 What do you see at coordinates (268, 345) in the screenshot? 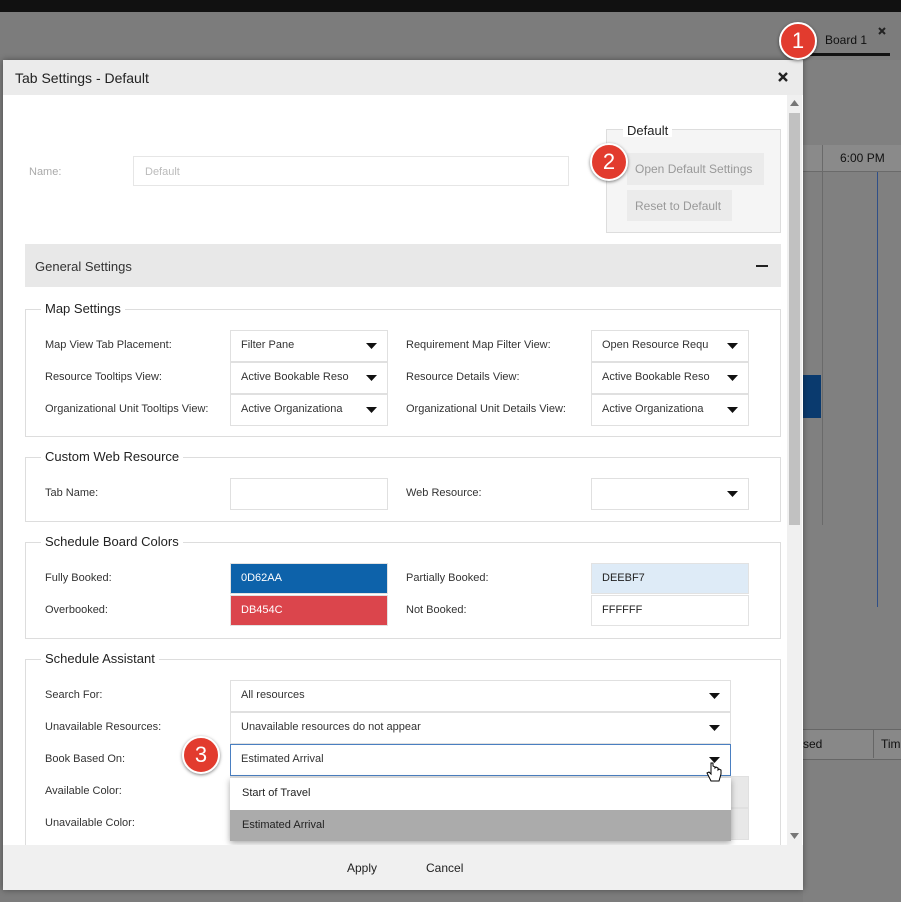
I see `select-value: Filter Pane` at bounding box center [268, 345].